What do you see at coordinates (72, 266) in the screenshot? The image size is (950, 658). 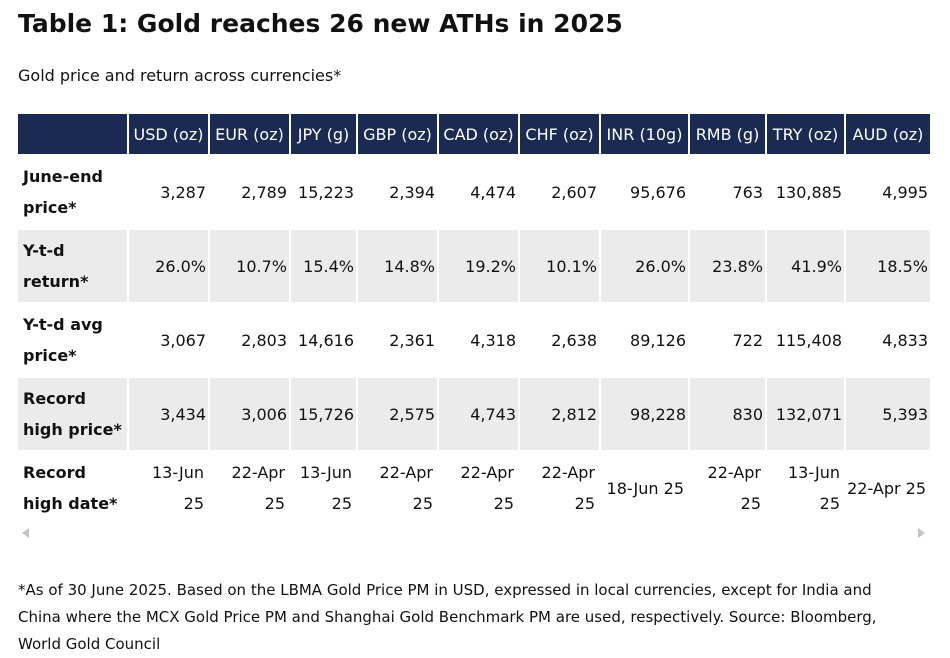 I see `row-label: Y-t-d return*` at bounding box center [72, 266].